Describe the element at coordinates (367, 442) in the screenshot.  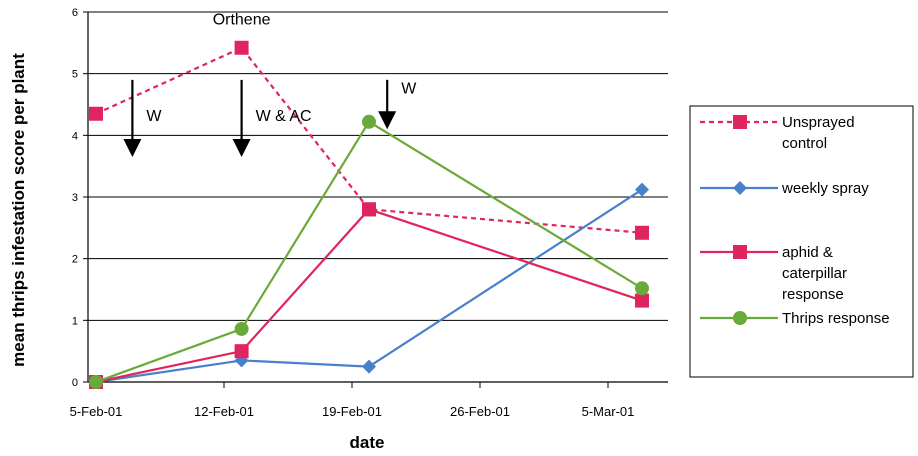
I see `x-axis-label: date` at that location.